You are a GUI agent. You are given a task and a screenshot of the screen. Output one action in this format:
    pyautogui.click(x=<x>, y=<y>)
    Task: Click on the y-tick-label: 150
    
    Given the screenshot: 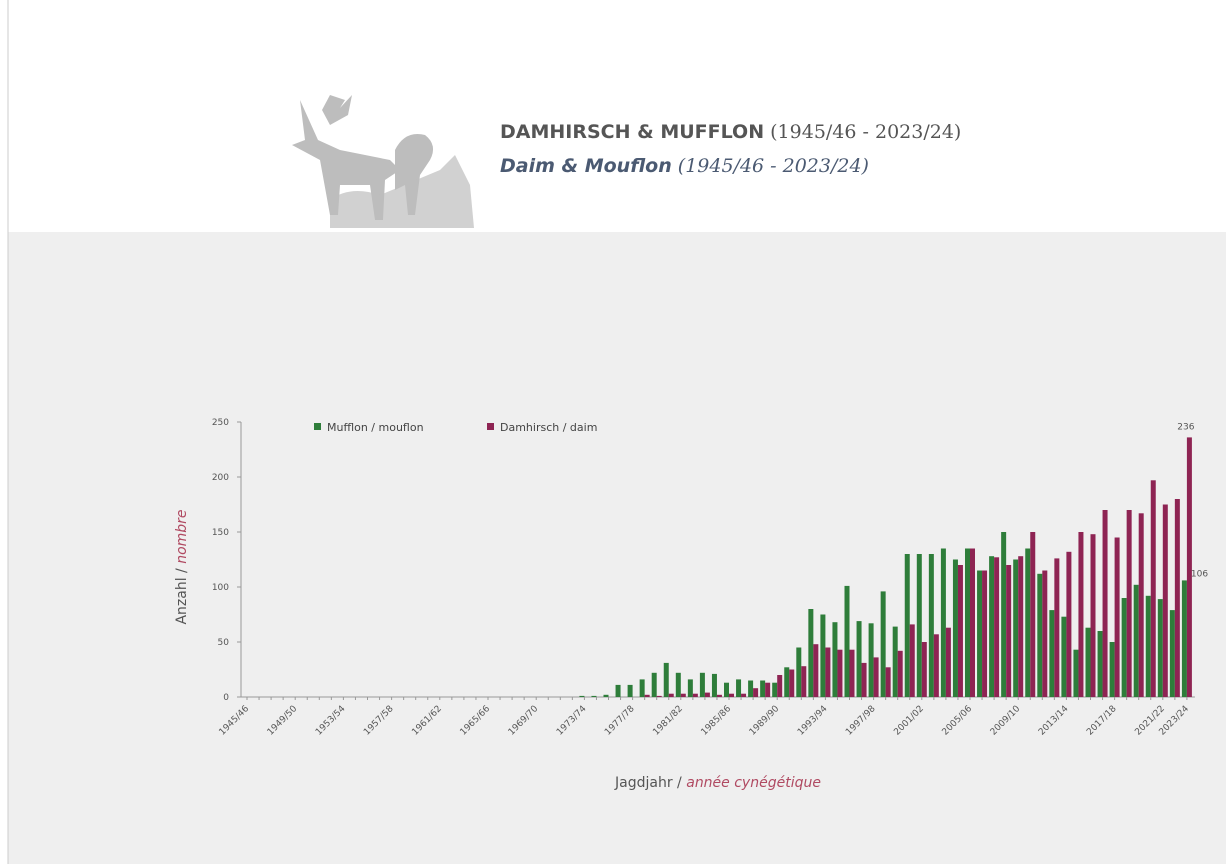 What is the action you would take?
    pyautogui.click(x=220, y=533)
    